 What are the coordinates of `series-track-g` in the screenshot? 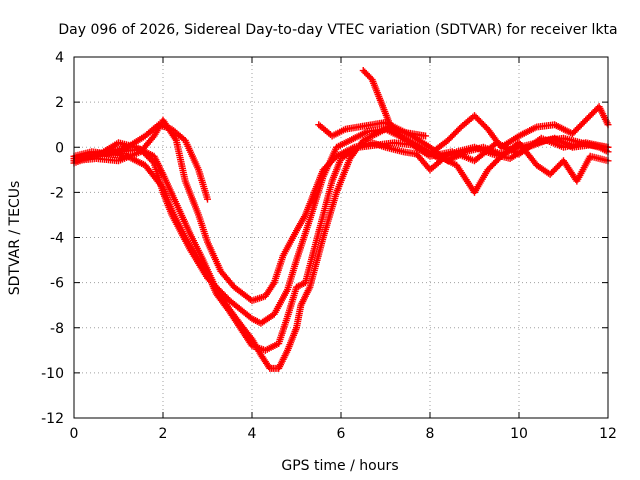 It's located at (394, 103).